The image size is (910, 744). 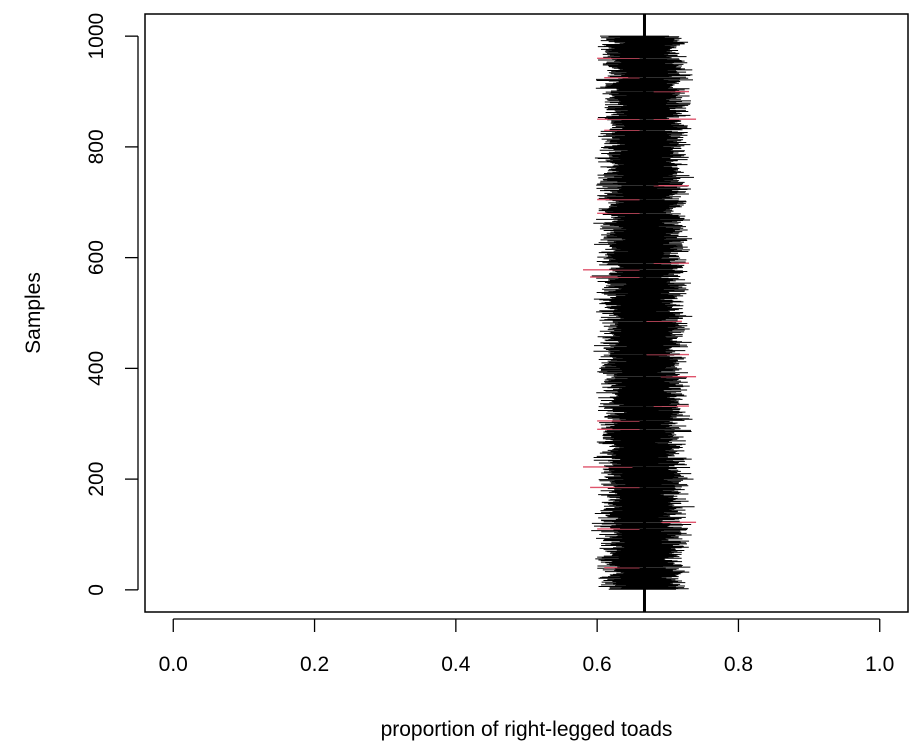 I want to click on x-tick-label: 1.0, so click(x=879, y=664).